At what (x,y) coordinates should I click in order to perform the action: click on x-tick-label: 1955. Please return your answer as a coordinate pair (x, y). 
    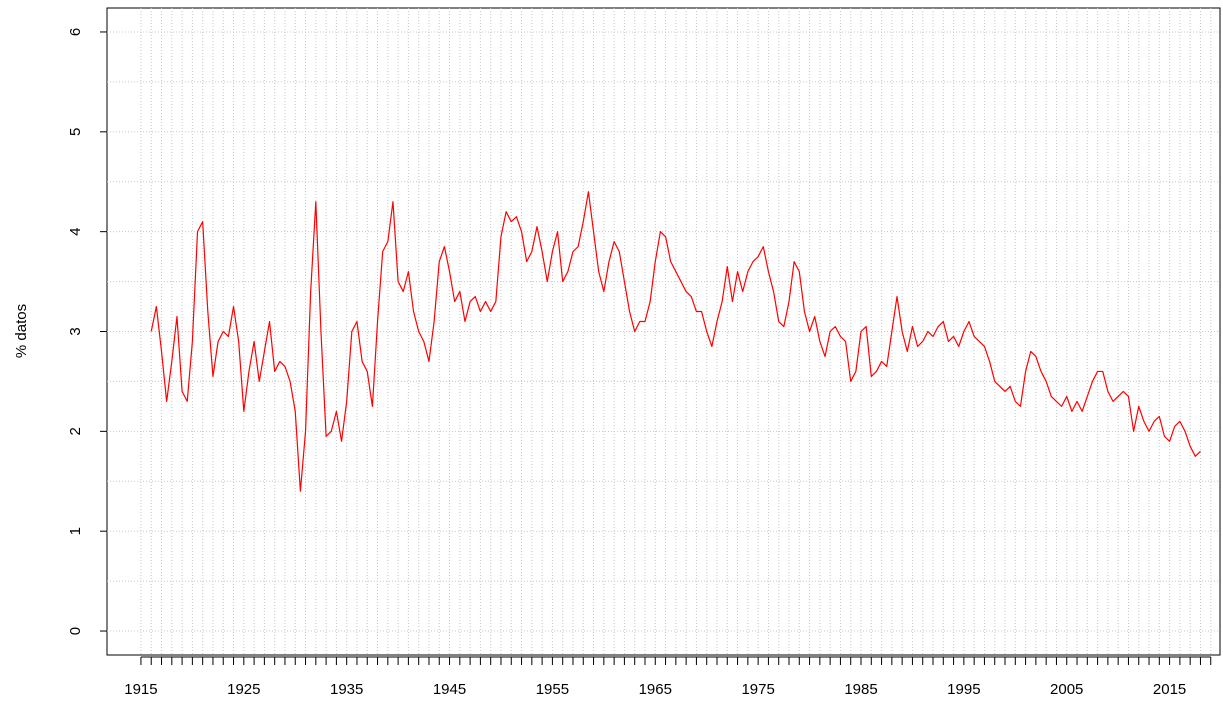
    Looking at the image, I should click on (552, 689).